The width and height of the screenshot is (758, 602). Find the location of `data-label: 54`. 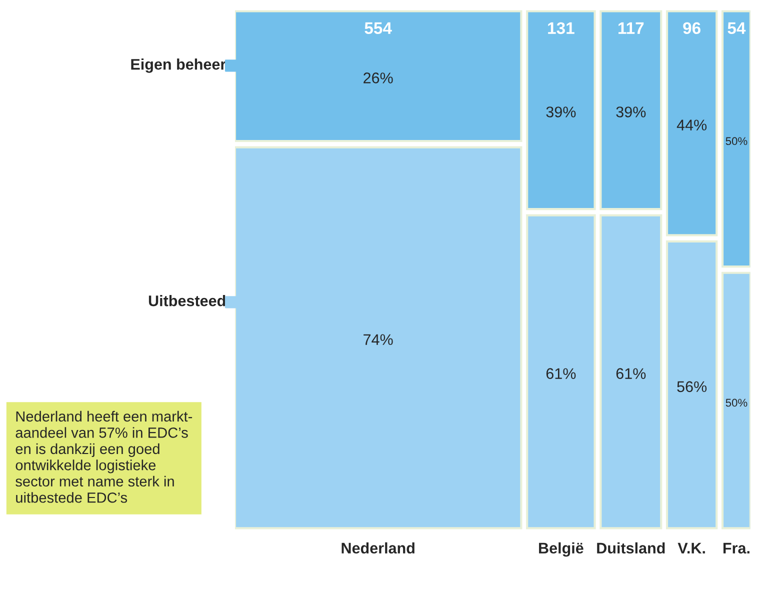

data-label: 54 is located at coordinates (737, 28).